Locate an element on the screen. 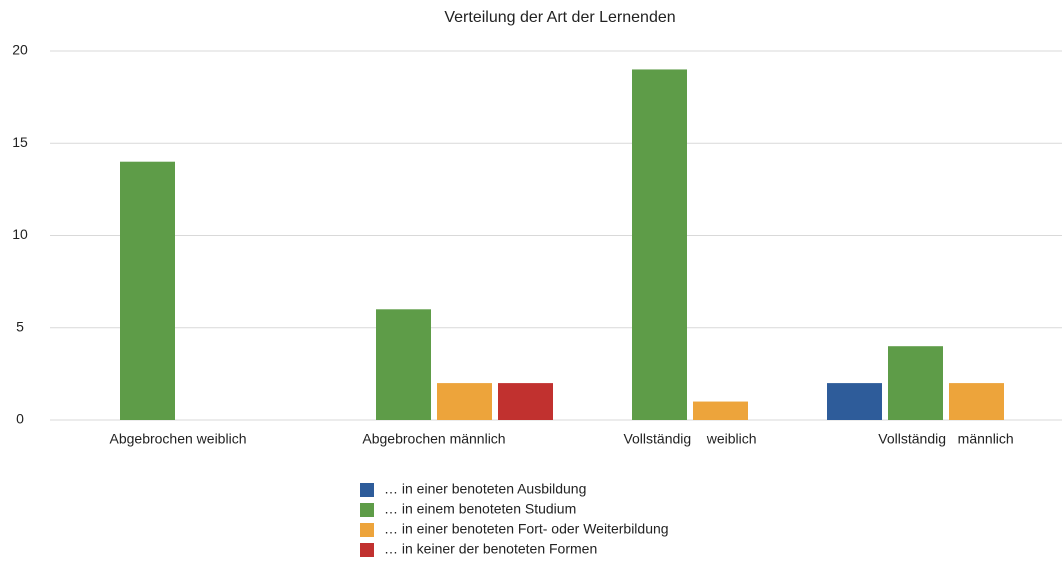  x-tick-label: Vollständig weiblich is located at coordinates (689, 439).